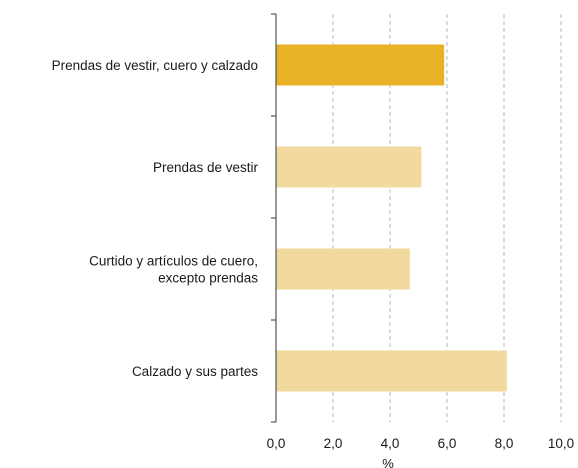  Describe the element at coordinates (421, 443) in the screenshot. I see `x-tick-labels: 0,0 2,0 4,0 6,0 8,0 10,0` at that location.